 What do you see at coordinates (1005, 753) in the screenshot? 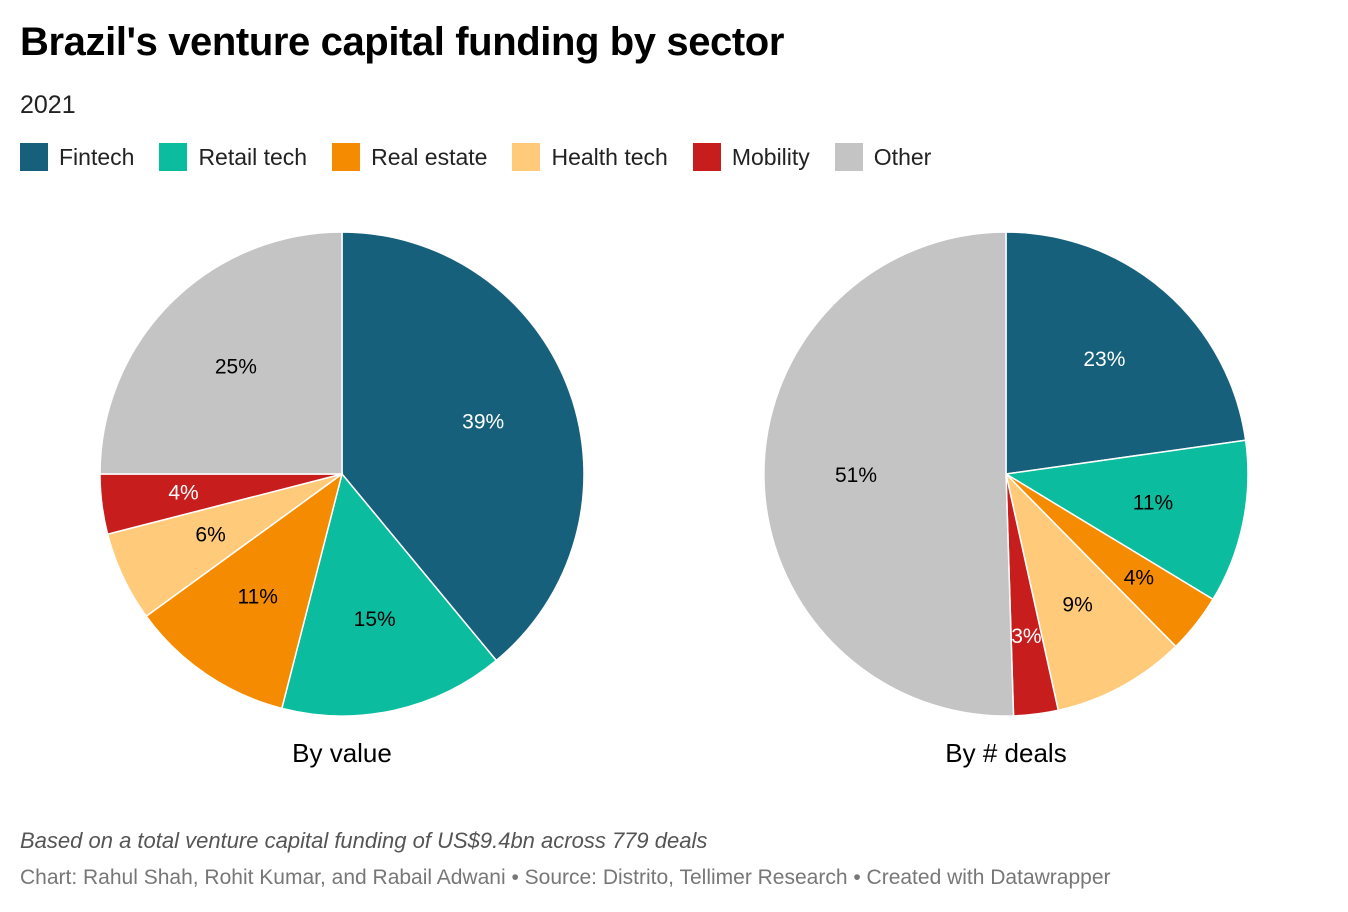
I see `pie-caption: By # deals` at bounding box center [1005, 753].